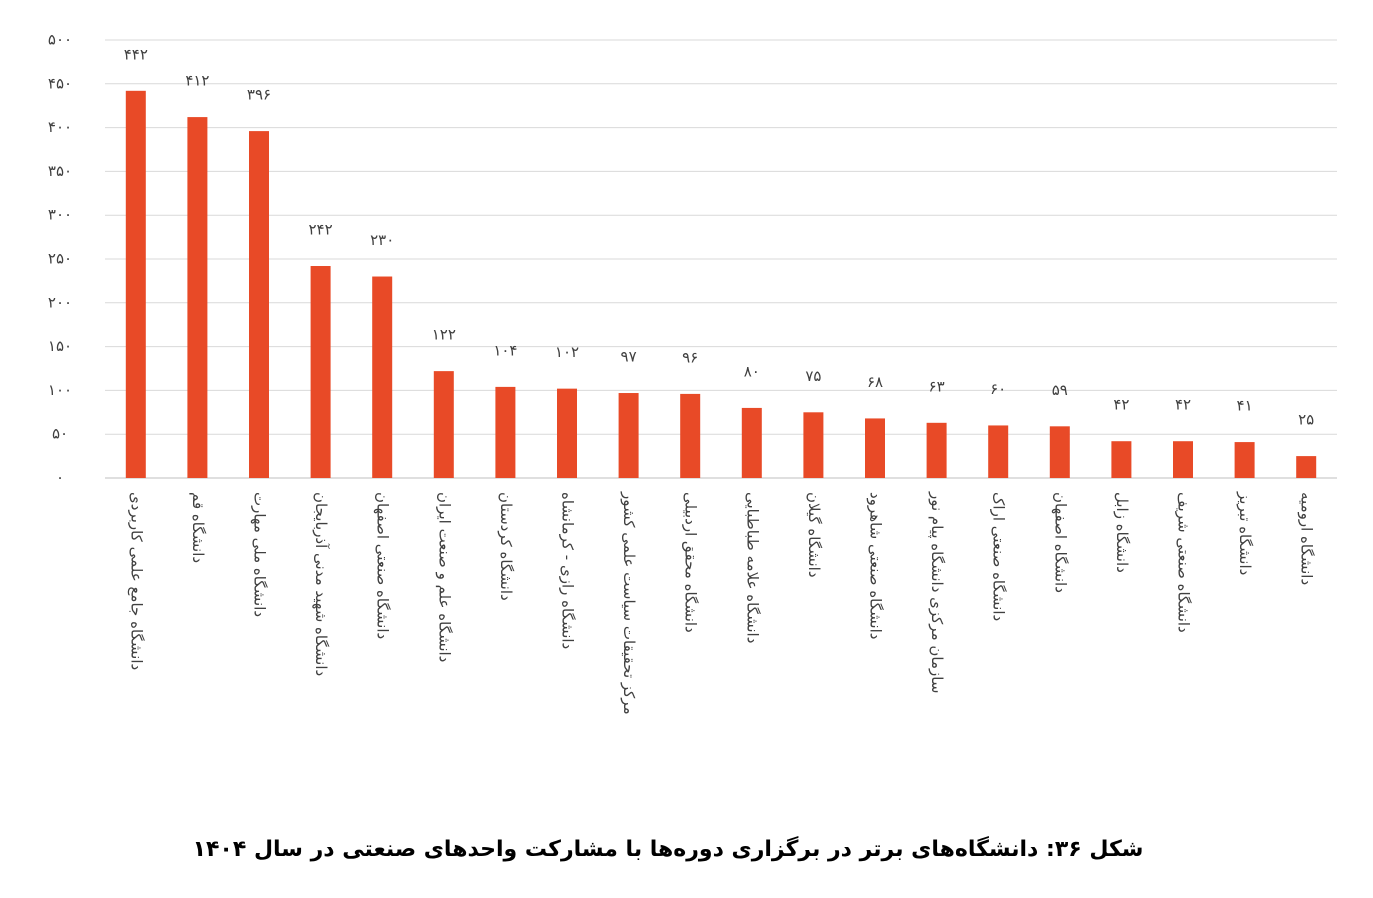 This screenshot has width=1373, height=898. What do you see at coordinates (259, 95) in the screenshot?
I see `value-label: ۳۹۶` at bounding box center [259, 95].